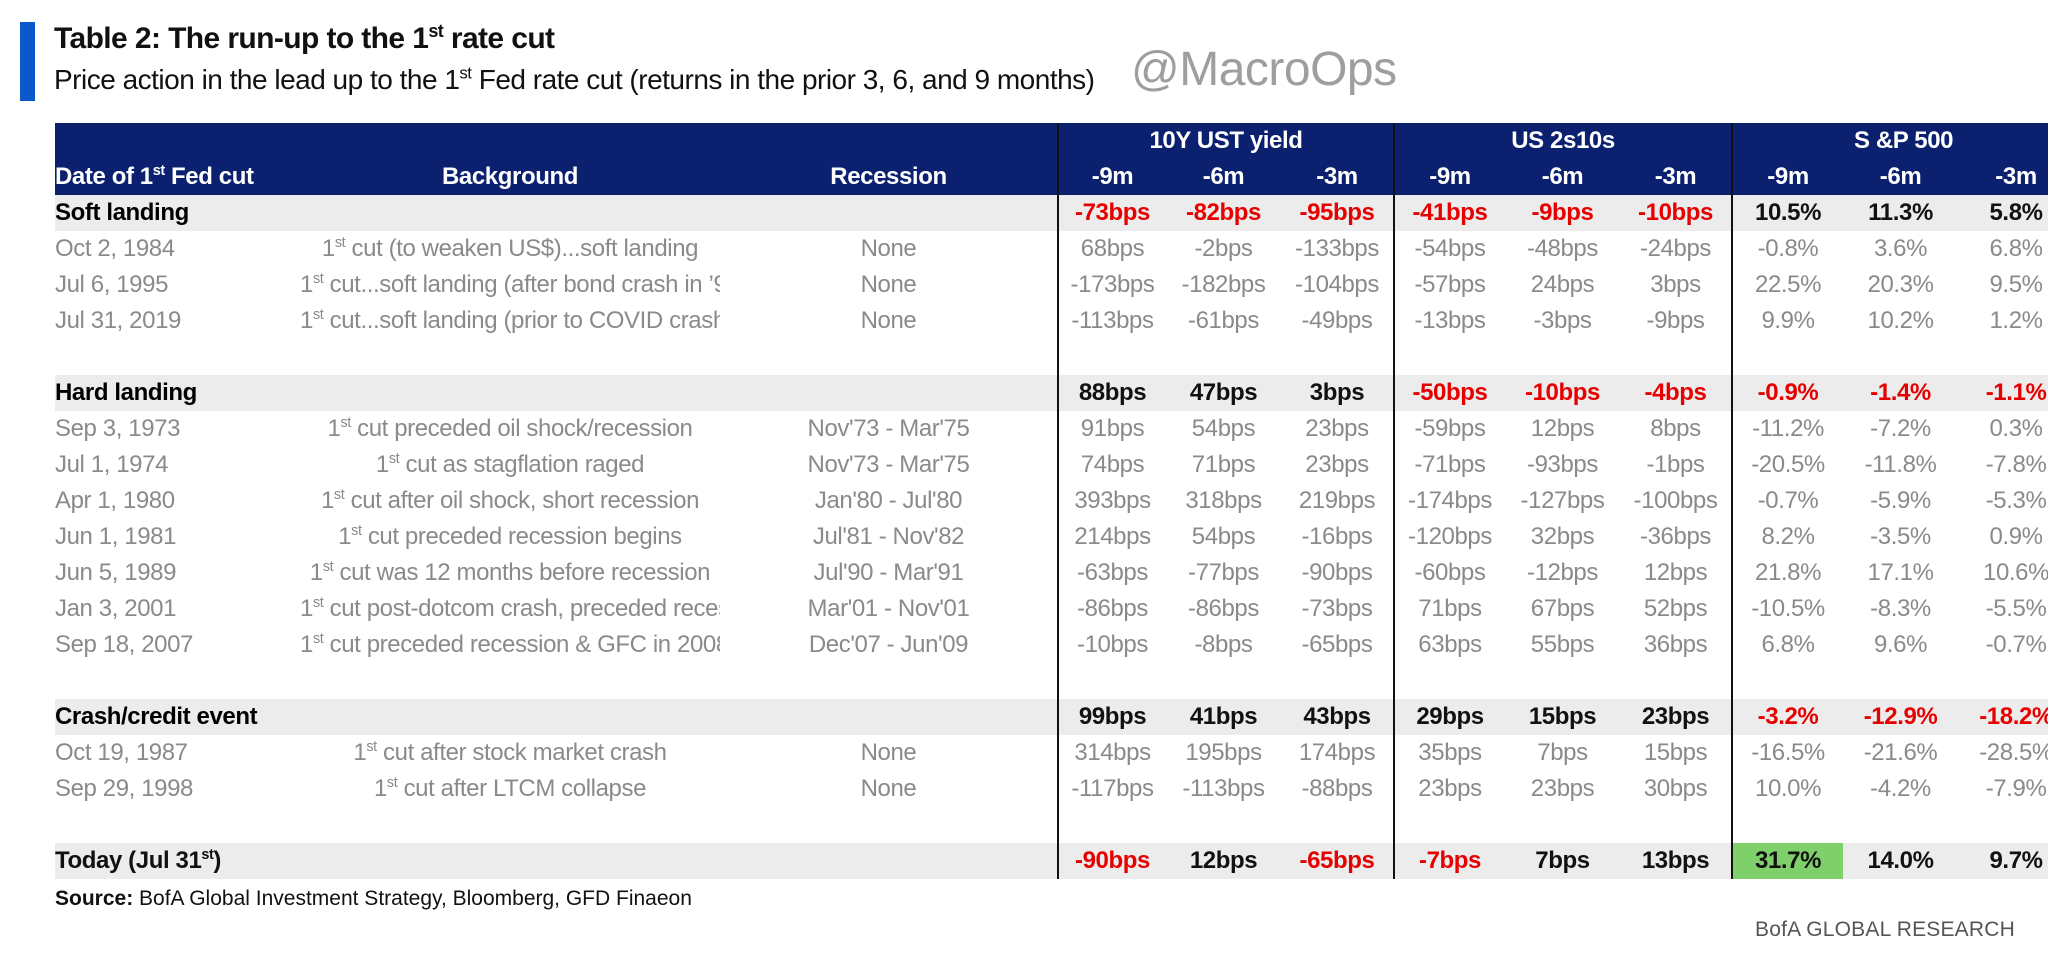 The height and width of the screenshot is (956, 2048). What do you see at coordinates (1675, 788) in the screenshot?
I see `value-cell: 30bps` at bounding box center [1675, 788].